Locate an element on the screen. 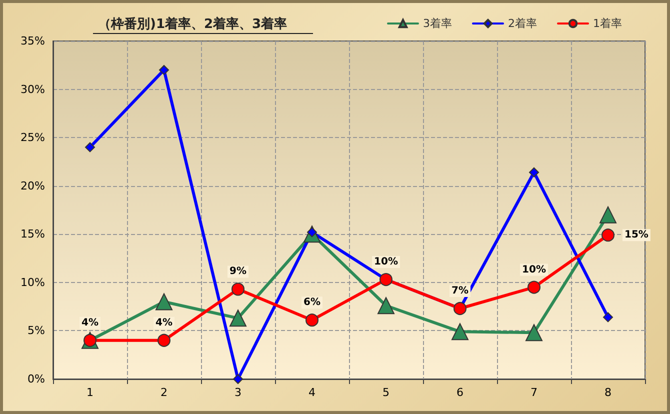 The image size is (670, 414). data-label: 7% is located at coordinates (460, 291).